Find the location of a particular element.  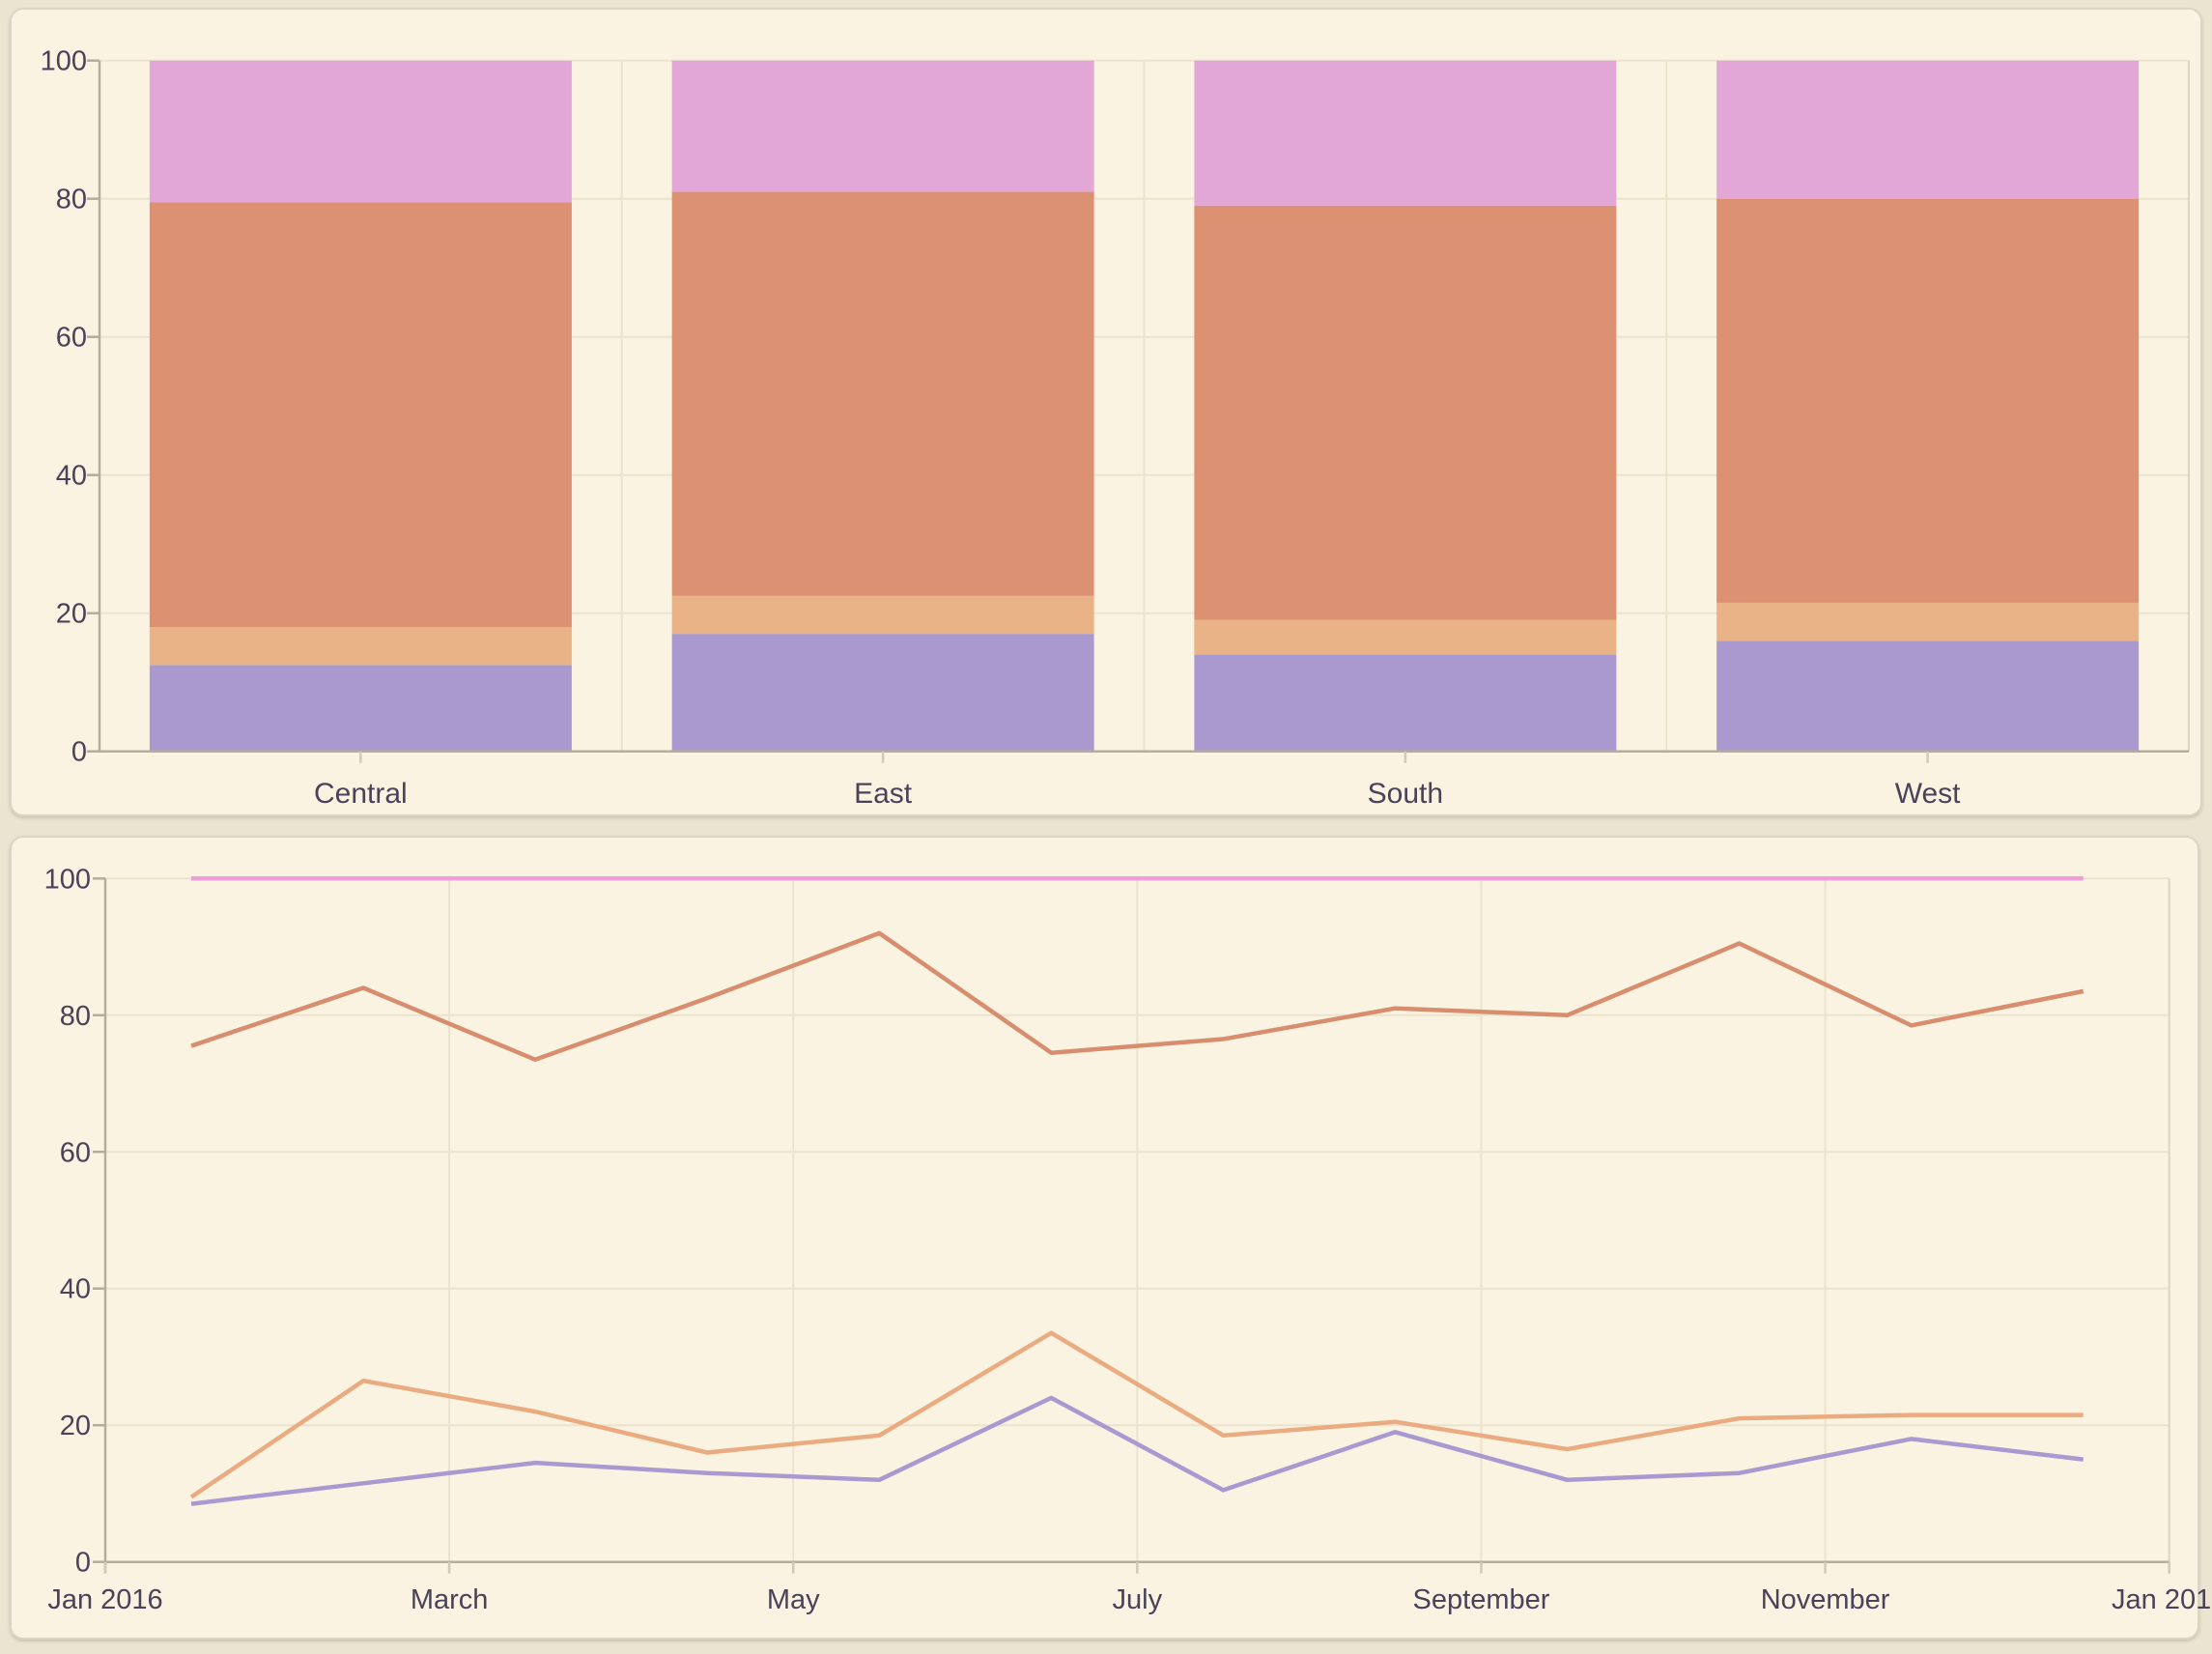

bar-segment-series-purple-south is located at coordinates (1405, 703).